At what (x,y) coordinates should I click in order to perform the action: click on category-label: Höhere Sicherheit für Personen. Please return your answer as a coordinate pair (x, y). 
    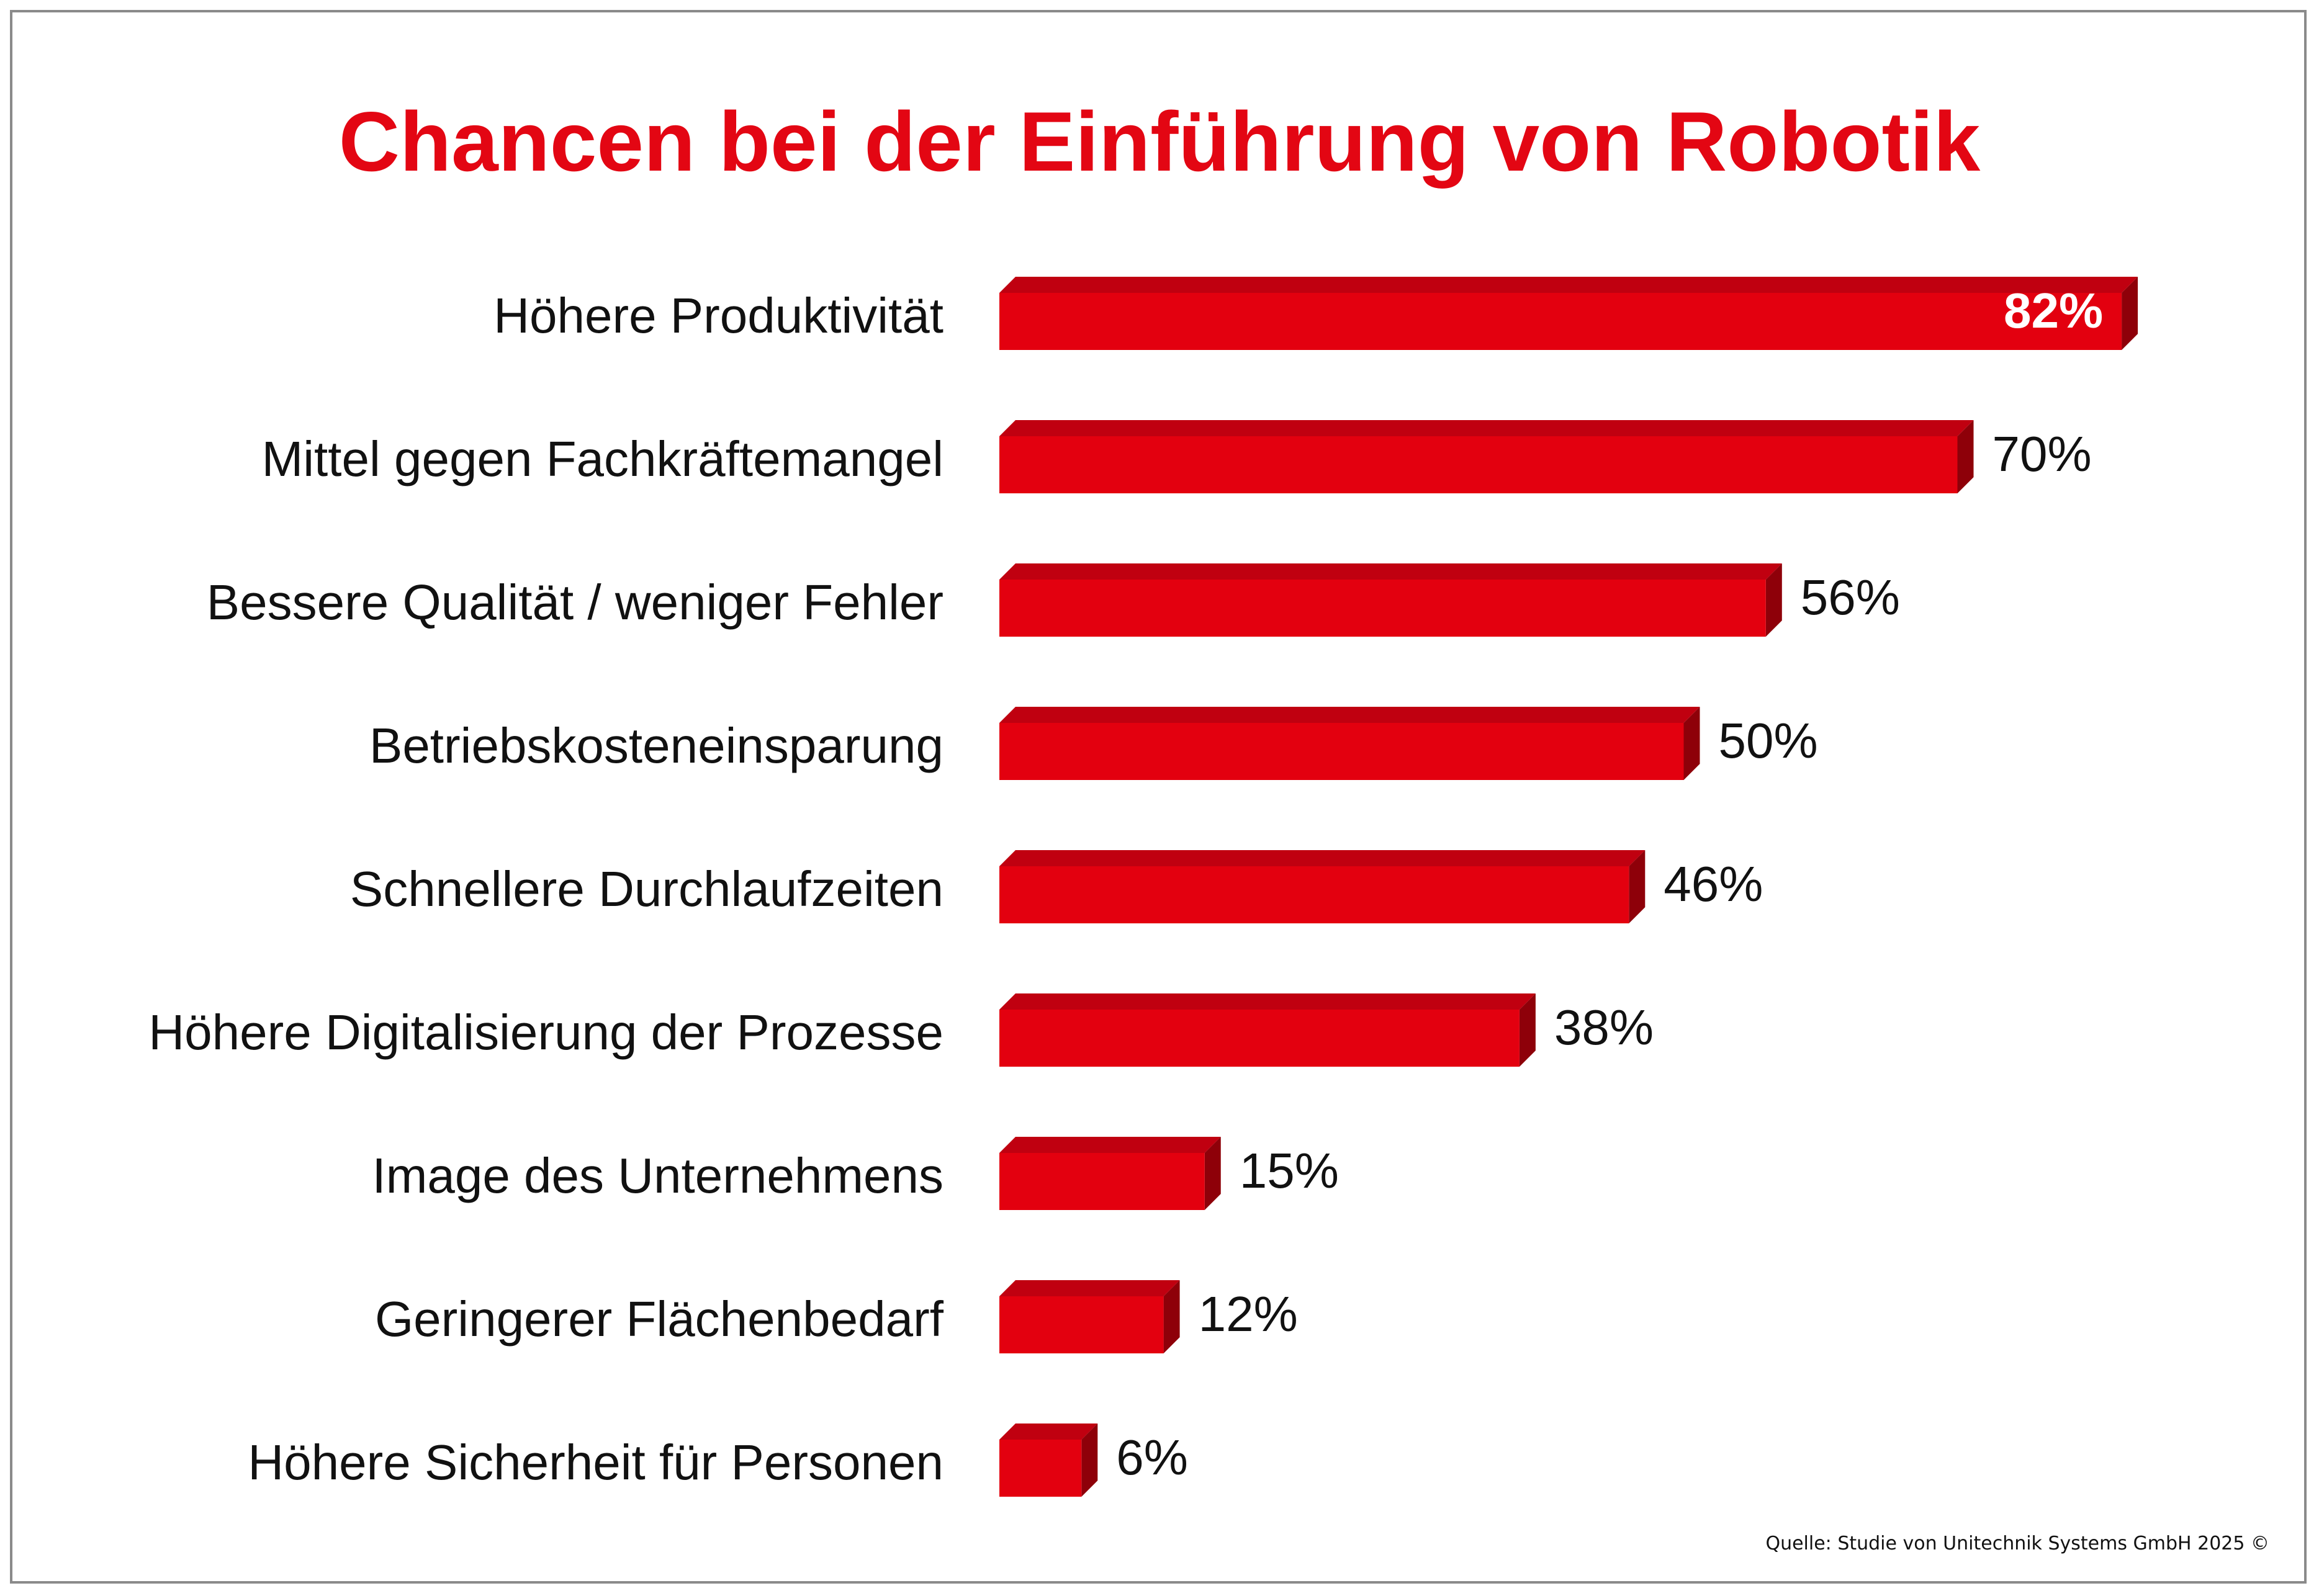
    Looking at the image, I should click on (595, 1462).